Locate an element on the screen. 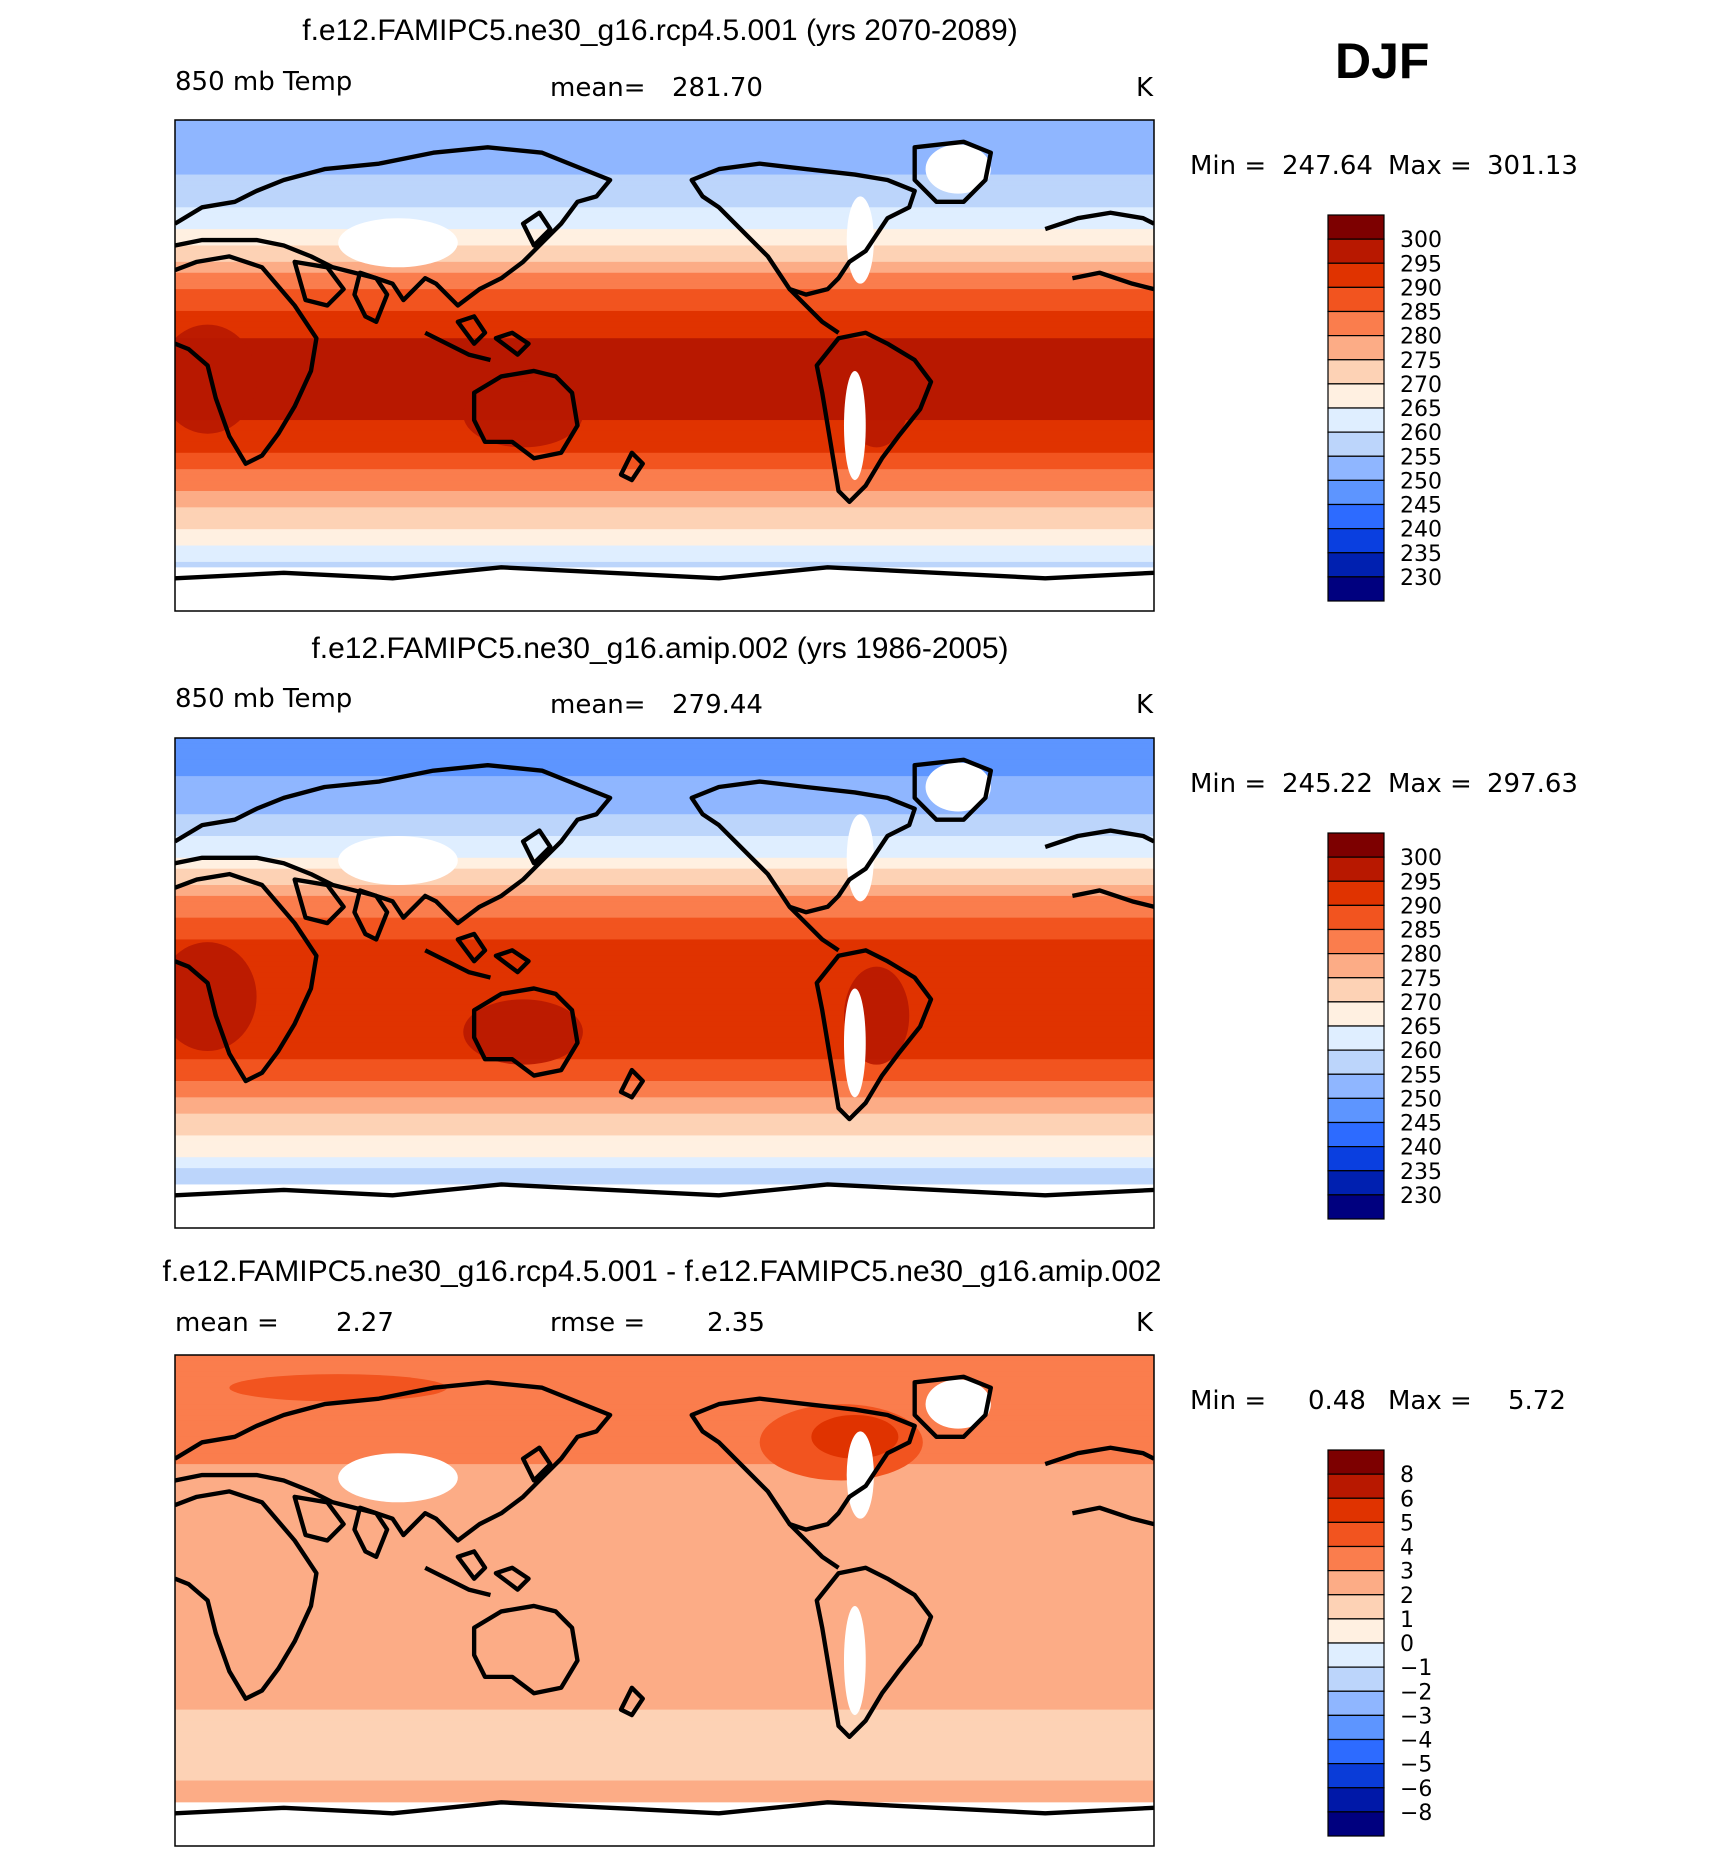 This screenshot has width=1710, height=1874. panel3-max-value: 5.72 is located at coordinates (1537, 1401).